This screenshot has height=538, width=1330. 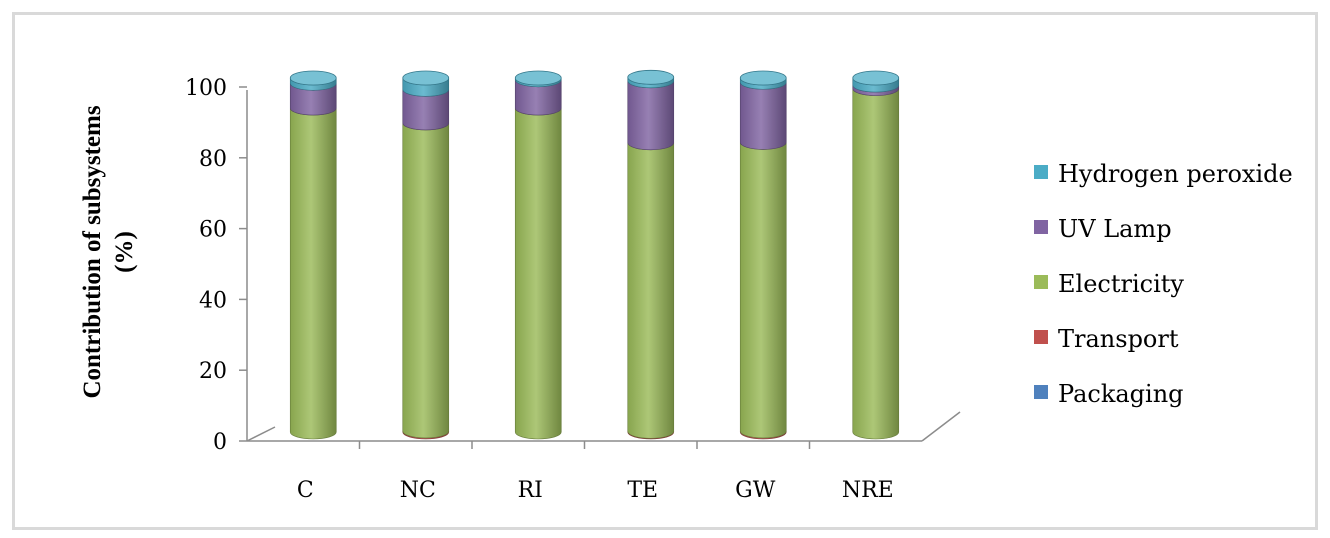 I want to click on floor-left-edge, so click(x=261, y=434).